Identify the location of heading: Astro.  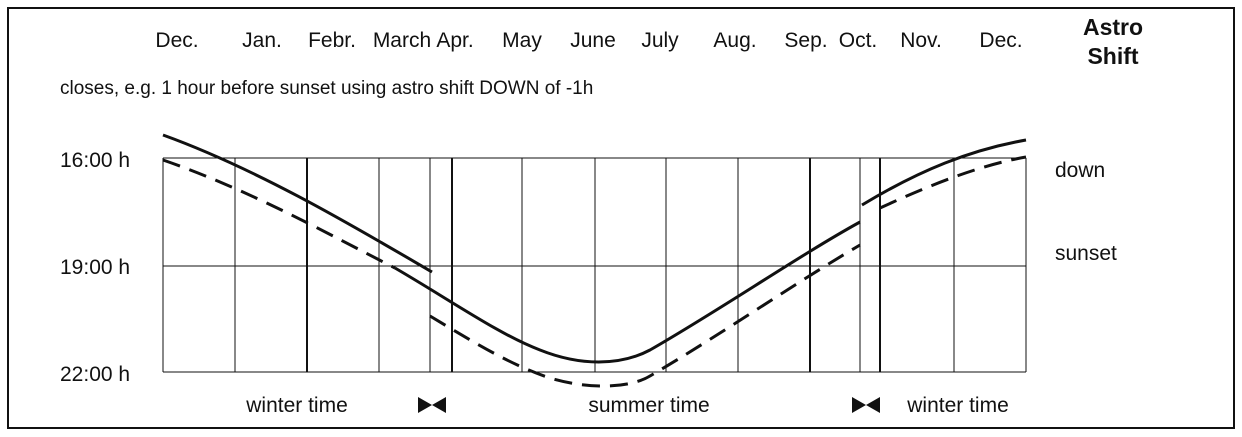
(1113, 27).